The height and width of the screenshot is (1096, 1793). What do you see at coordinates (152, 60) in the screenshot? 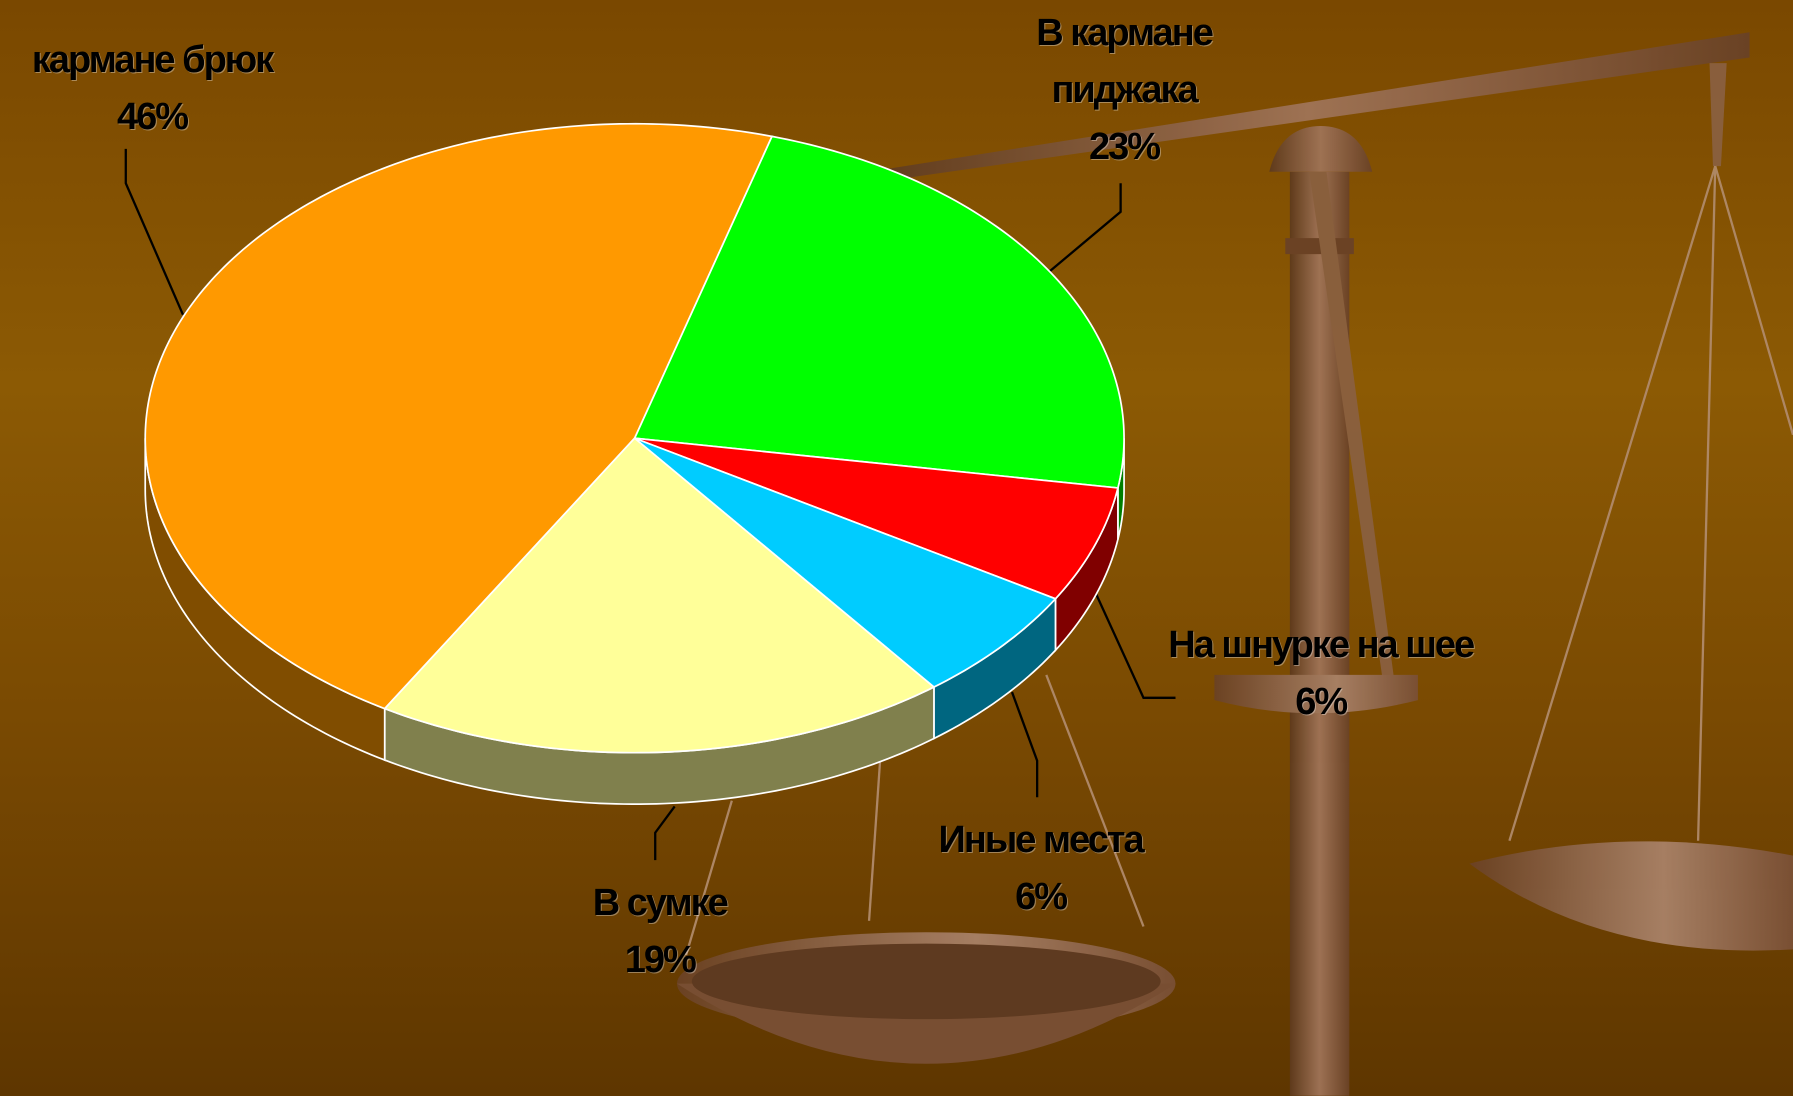
I see `category-label: кармане брюк` at bounding box center [152, 60].